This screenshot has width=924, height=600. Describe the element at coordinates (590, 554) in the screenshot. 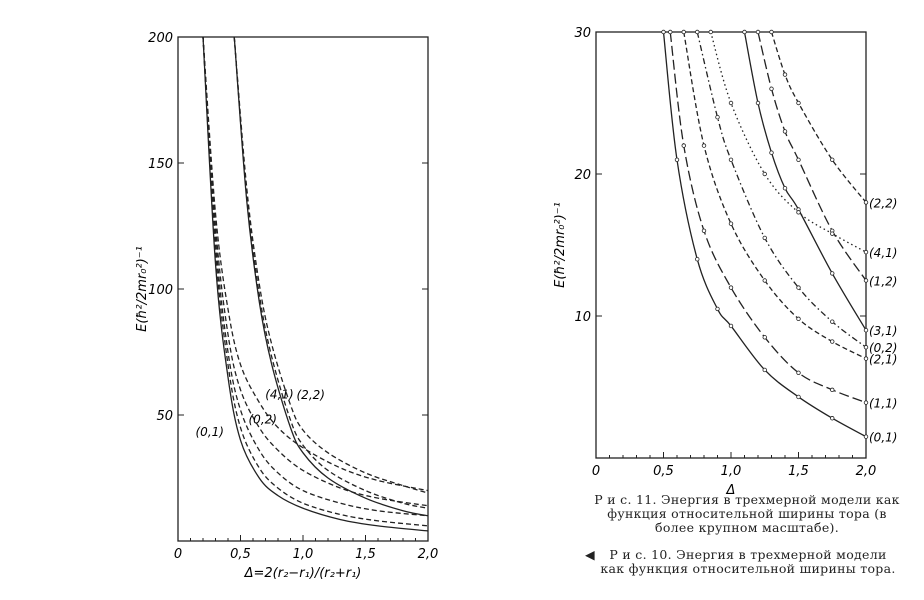

I see `pointer-triangle-icon: ◀` at that location.